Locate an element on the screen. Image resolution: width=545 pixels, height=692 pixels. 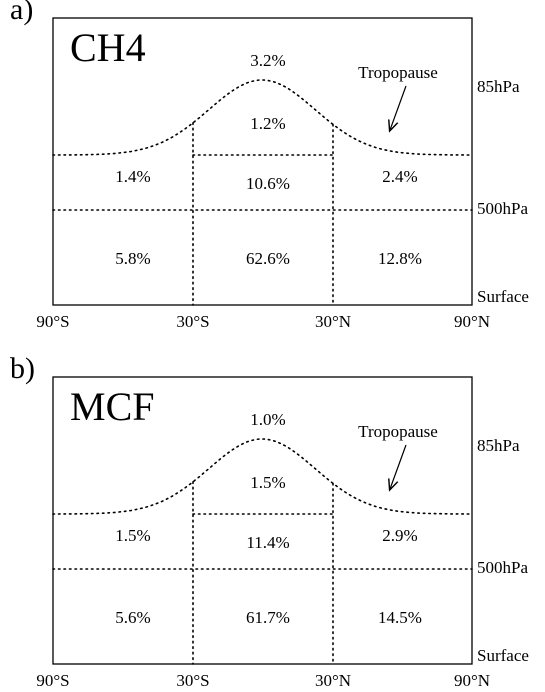
cell-value: 62.6% is located at coordinates (268, 258).